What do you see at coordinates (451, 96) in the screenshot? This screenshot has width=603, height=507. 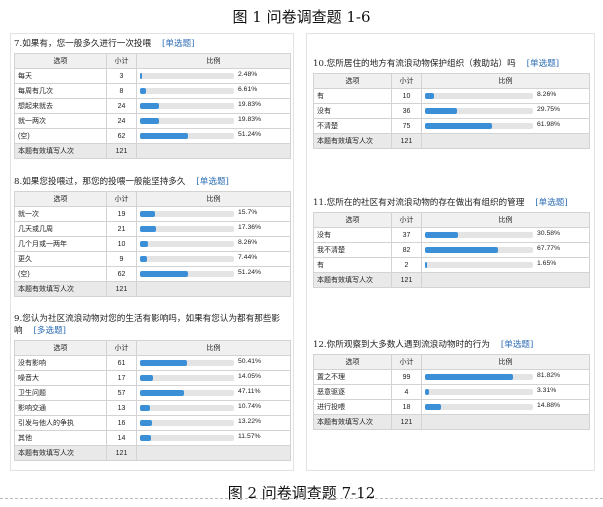 I see `table-row: 有 10 8.26%` at bounding box center [451, 96].